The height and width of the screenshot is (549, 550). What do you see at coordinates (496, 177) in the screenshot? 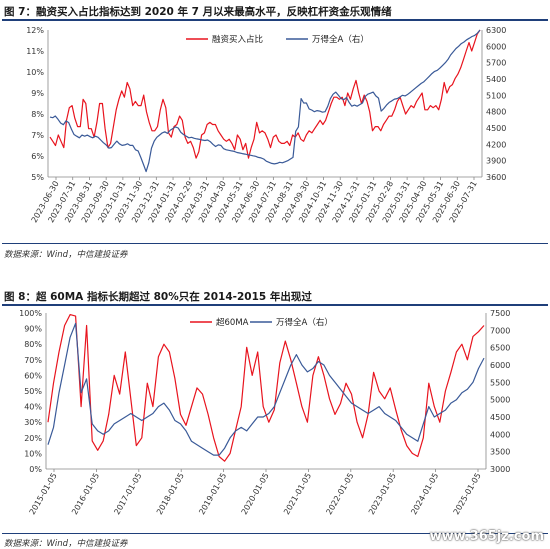
I see `y-right-tick-label: 3600` at bounding box center [496, 177].